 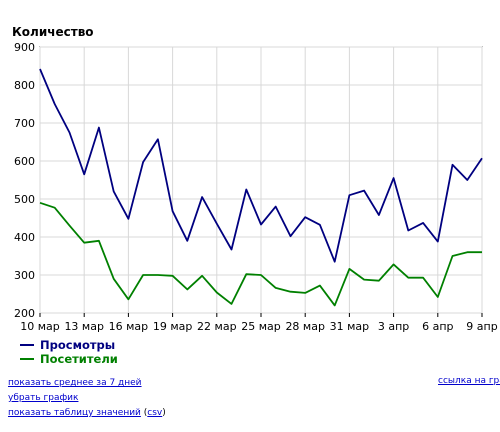 What do you see at coordinates (24, 161) in the screenshot?
I see `y-tick-label: 600` at bounding box center [24, 161].